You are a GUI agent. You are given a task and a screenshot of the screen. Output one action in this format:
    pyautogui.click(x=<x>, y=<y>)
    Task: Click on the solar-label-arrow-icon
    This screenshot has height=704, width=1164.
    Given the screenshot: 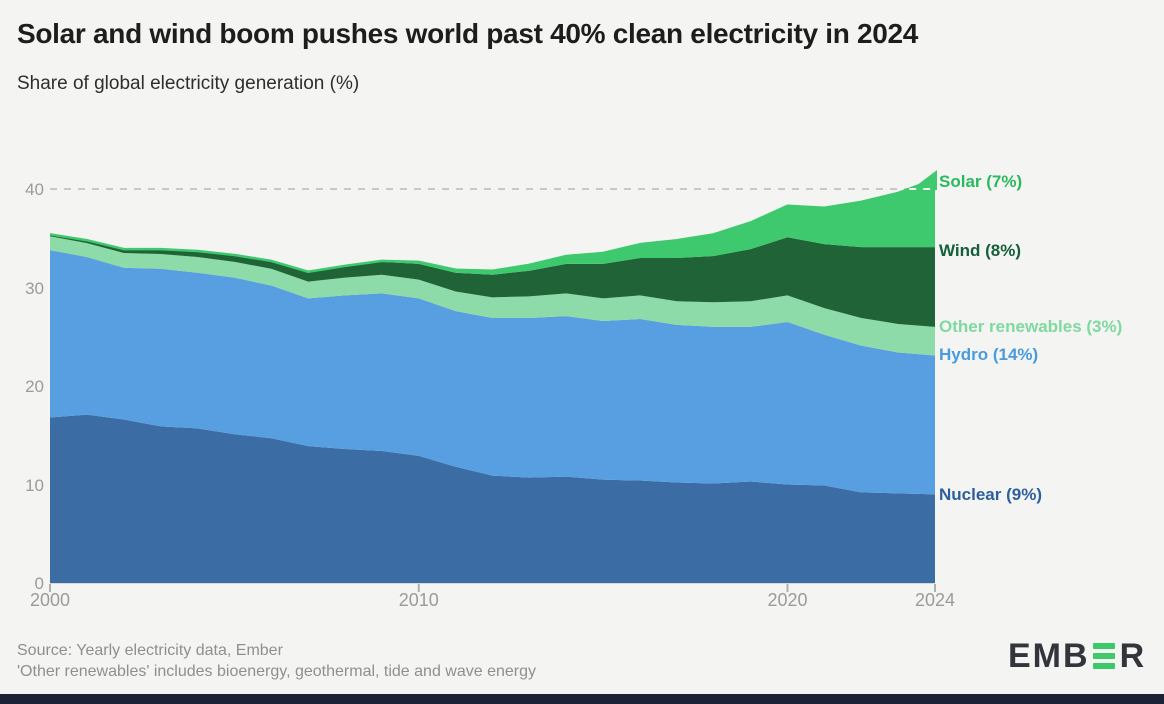 What is the action you would take?
    pyautogui.click(x=922, y=181)
    